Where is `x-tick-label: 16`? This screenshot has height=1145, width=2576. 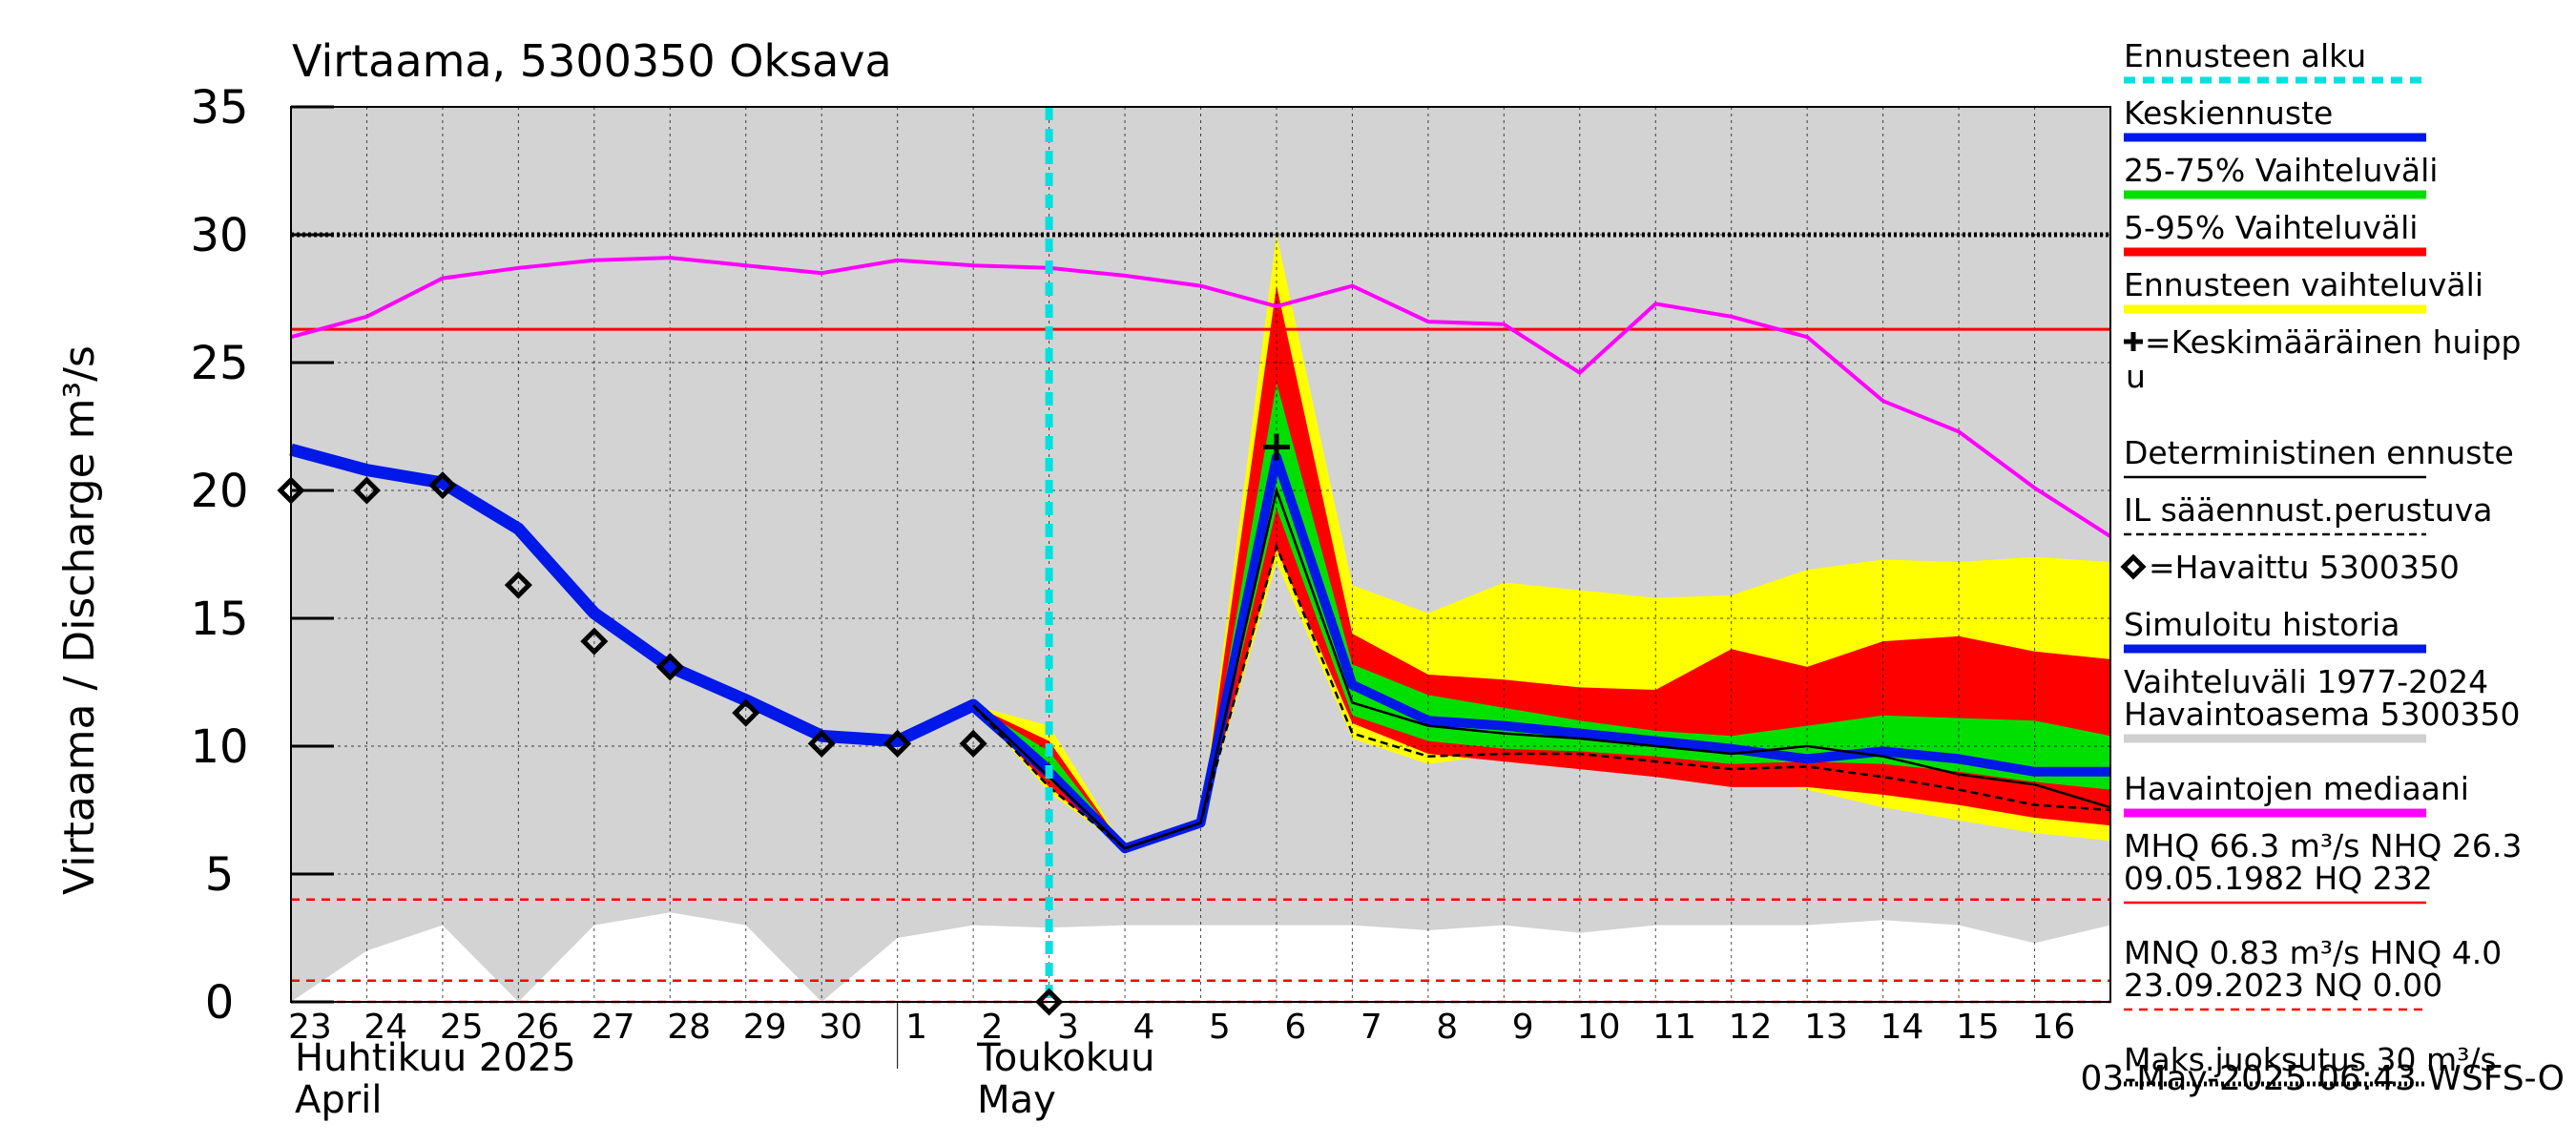
x-tick-label: 16 is located at coordinates (2054, 1027).